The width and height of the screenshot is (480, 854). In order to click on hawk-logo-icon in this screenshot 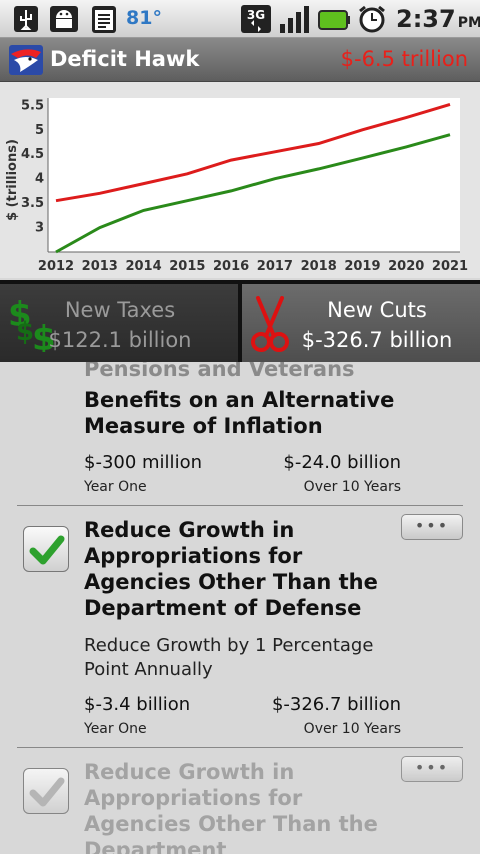, I will do `click(26, 60)`.